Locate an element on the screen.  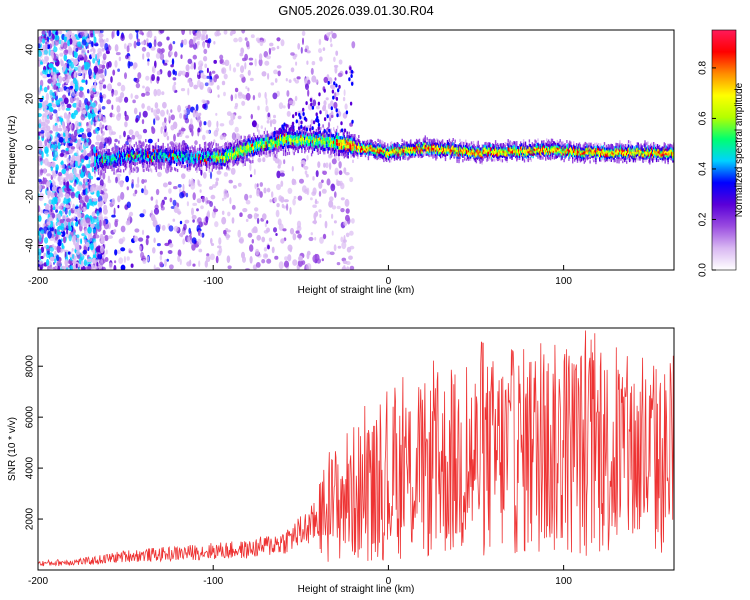
spectrogram-y-tick-label: -40 is located at coordinates (30, 245).